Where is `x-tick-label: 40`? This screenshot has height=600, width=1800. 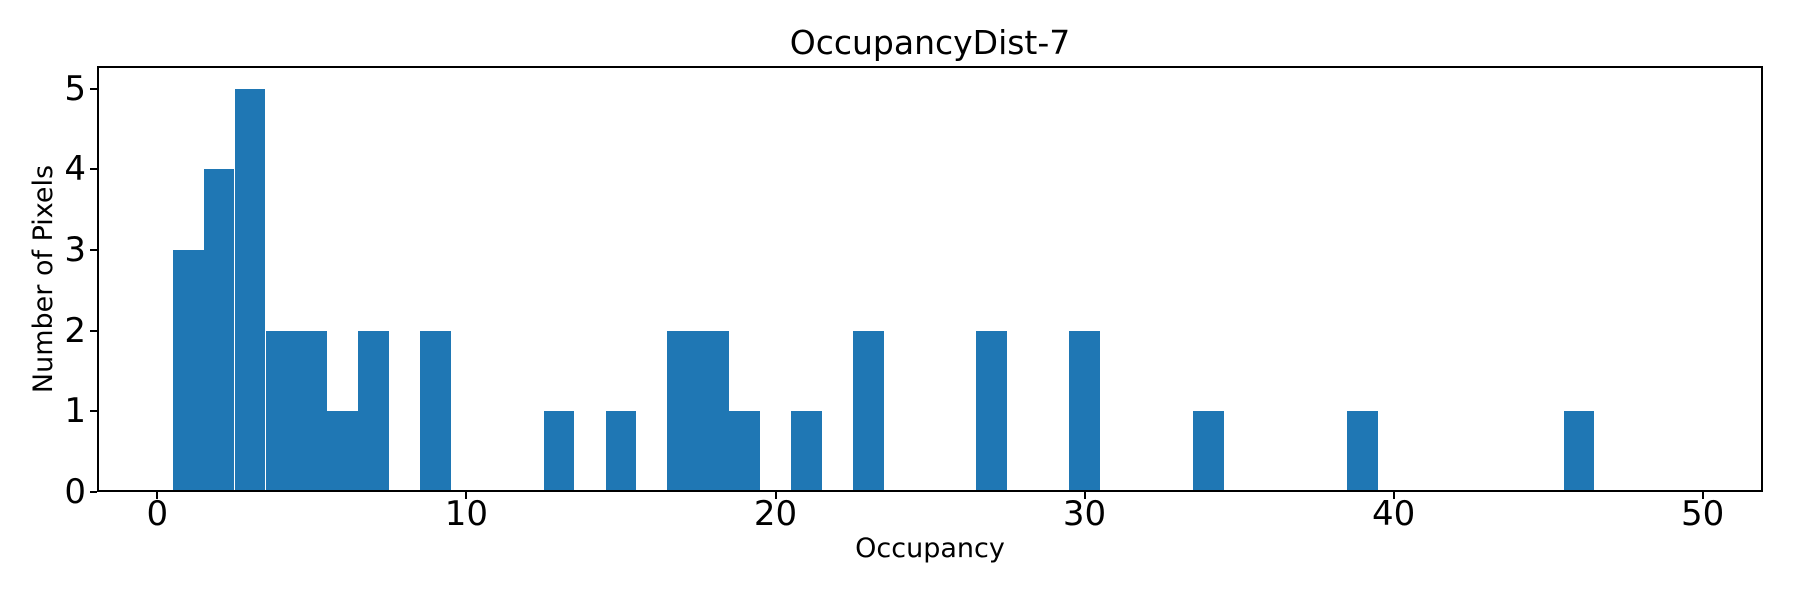 x-tick-label: 40 is located at coordinates (1393, 514).